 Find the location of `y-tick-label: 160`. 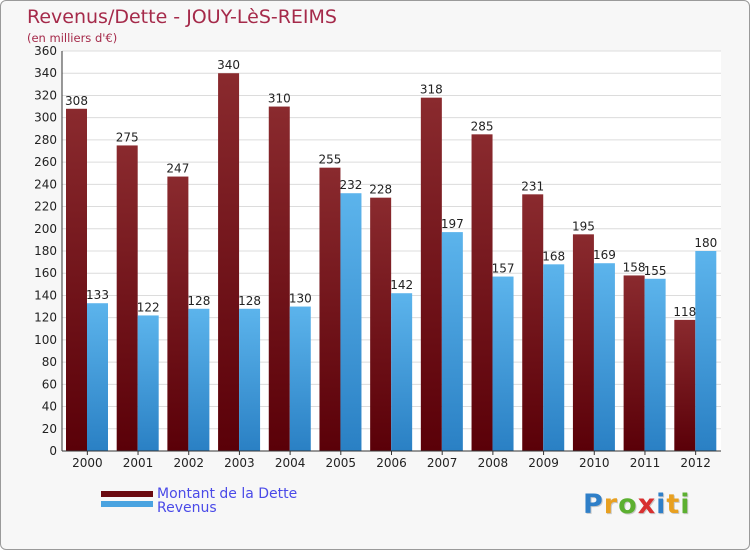

y-tick-label: 160 is located at coordinates (45, 273).